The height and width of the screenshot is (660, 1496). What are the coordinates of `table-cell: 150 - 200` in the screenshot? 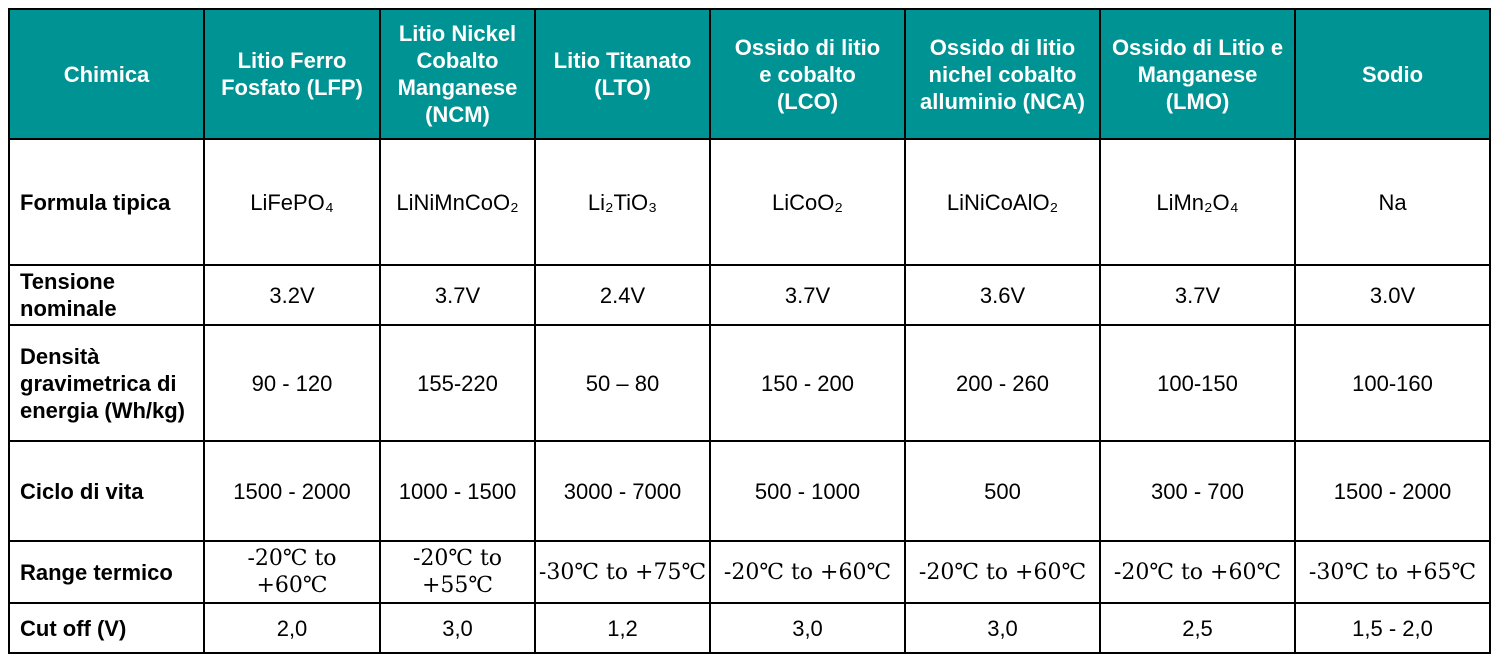 It's located at (807, 383).